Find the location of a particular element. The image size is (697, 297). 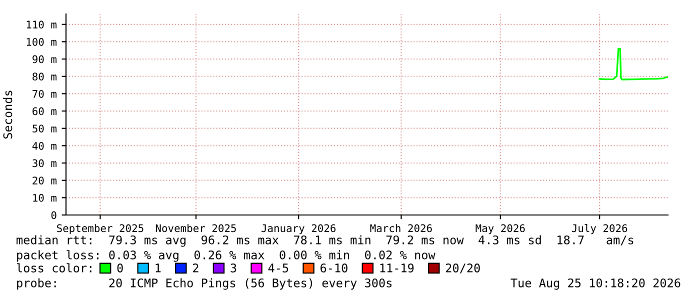

y-tick-label: 100 m is located at coordinates (41, 42).